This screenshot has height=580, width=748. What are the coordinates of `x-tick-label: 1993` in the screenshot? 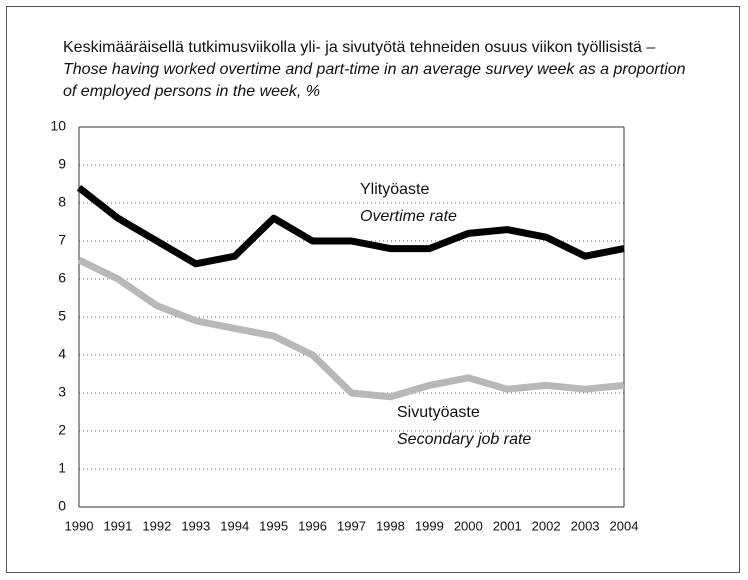 It's located at (195, 525).